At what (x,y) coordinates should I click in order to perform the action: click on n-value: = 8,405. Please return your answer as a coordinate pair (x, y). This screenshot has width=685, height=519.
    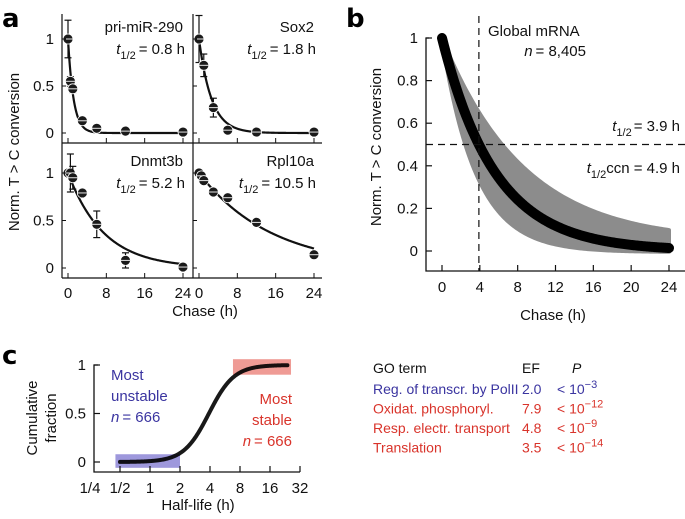
    Looking at the image, I should click on (561, 51).